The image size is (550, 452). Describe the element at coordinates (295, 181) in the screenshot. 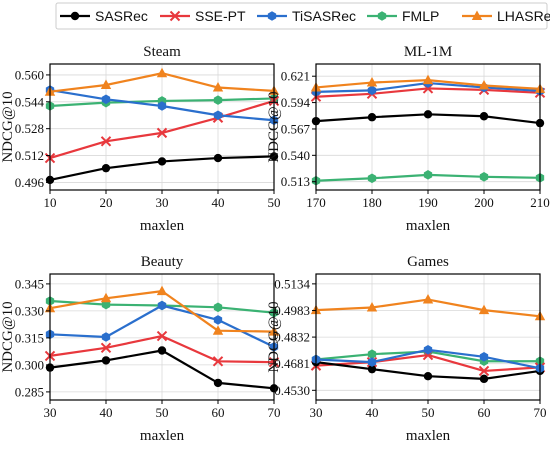

I see `y-tick-label: 0.513` at that location.